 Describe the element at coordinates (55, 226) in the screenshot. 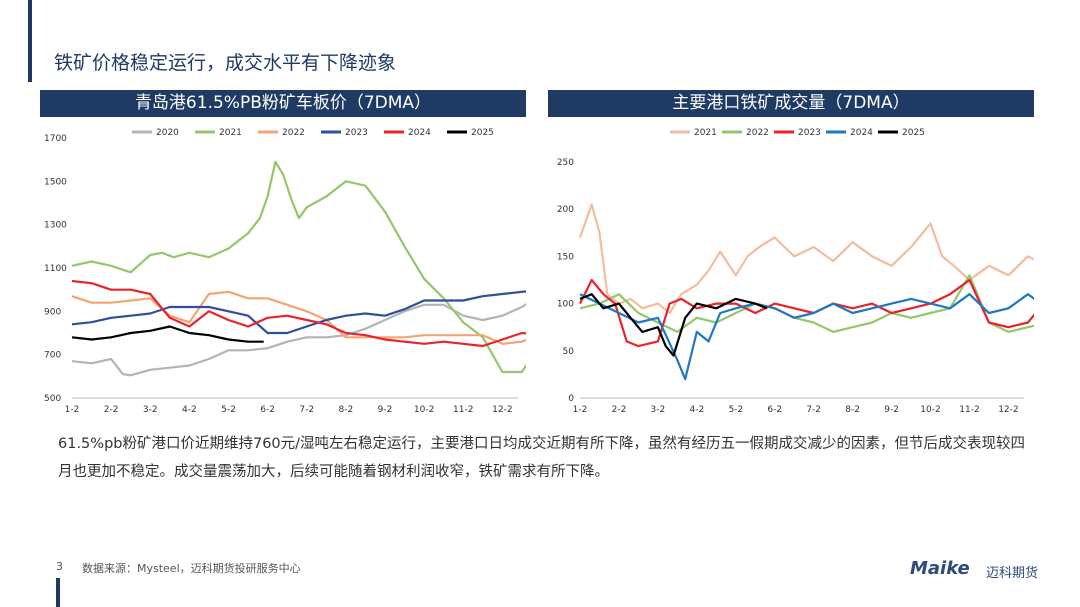

I see `y-tick-label: 1300` at that location.